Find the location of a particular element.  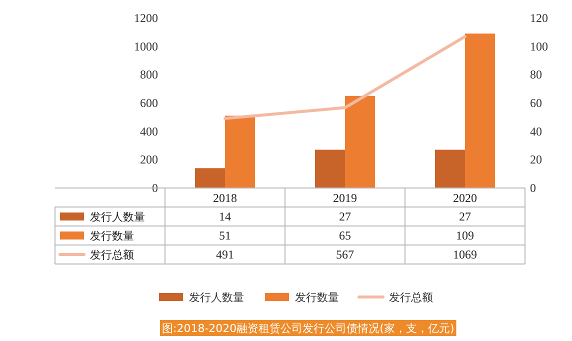

y-tick-label: 200 is located at coordinates (149, 159).